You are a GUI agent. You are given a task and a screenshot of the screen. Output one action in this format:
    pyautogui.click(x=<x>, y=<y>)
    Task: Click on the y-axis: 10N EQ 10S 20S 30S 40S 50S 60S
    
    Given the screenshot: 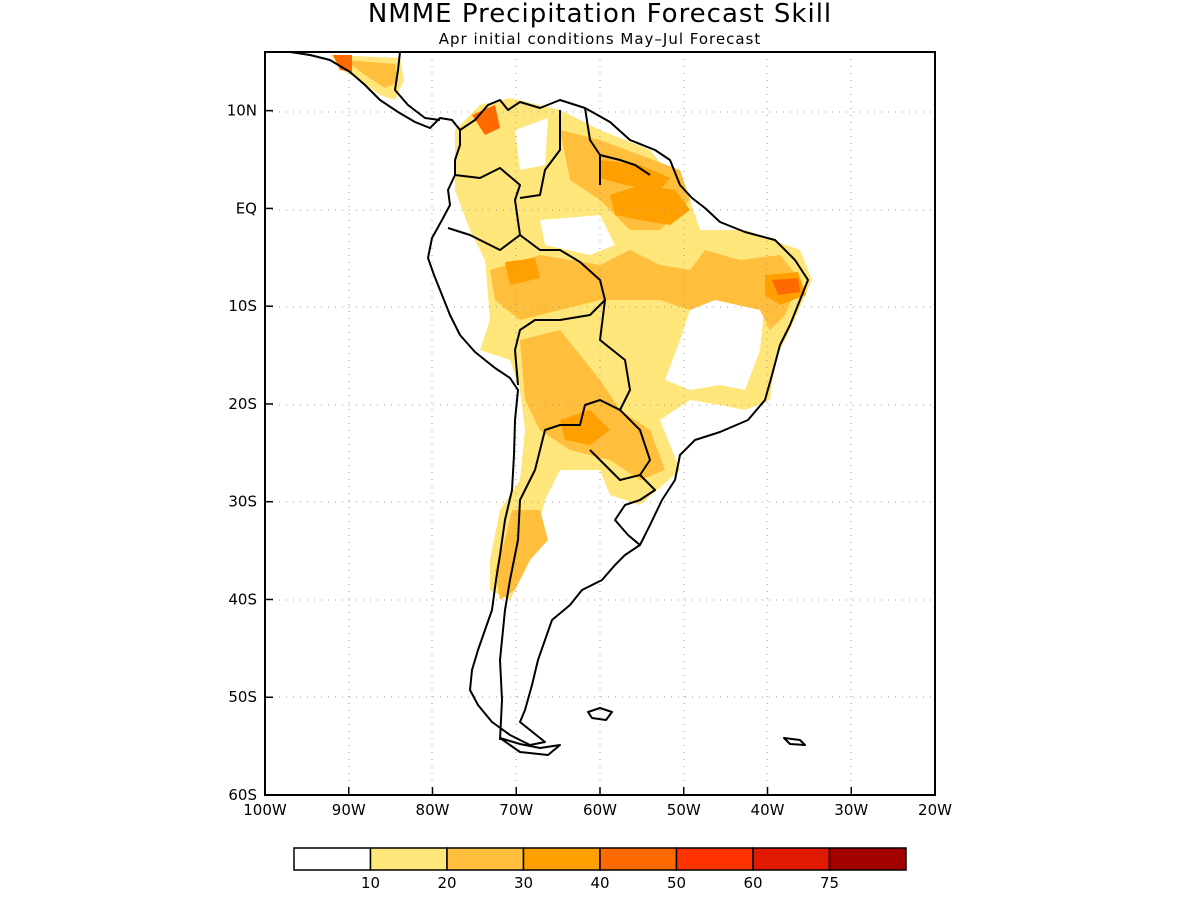 What is the action you would take?
    pyautogui.click(x=250, y=453)
    